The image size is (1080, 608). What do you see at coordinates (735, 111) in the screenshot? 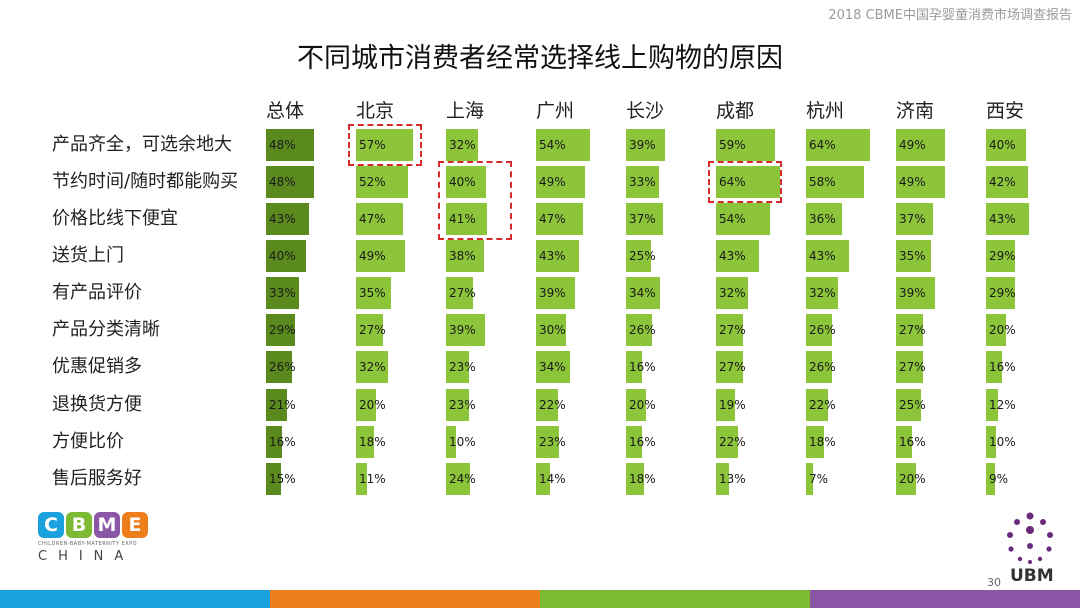
I see `column-header: 成都` at bounding box center [735, 111].